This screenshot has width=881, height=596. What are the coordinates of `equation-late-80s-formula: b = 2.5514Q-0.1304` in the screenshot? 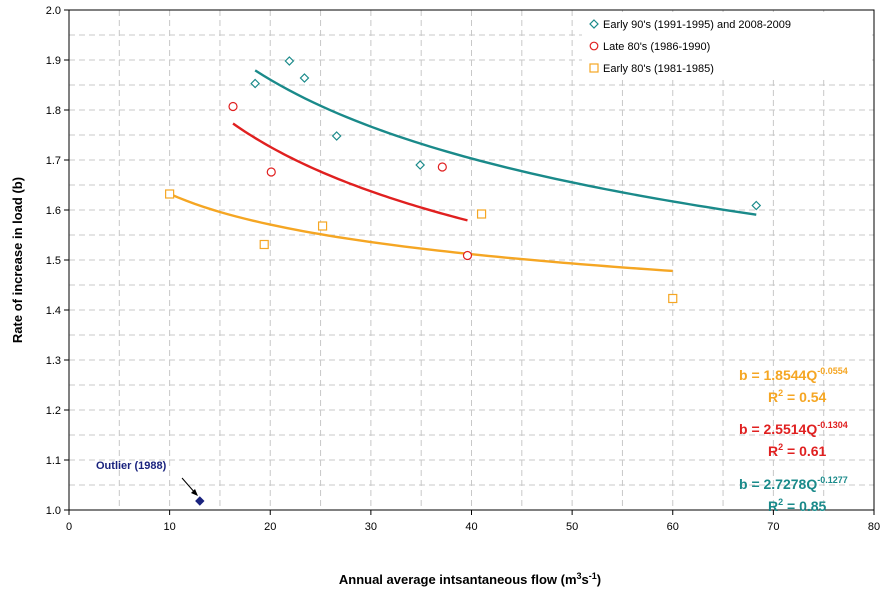 It's located at (793, 428).